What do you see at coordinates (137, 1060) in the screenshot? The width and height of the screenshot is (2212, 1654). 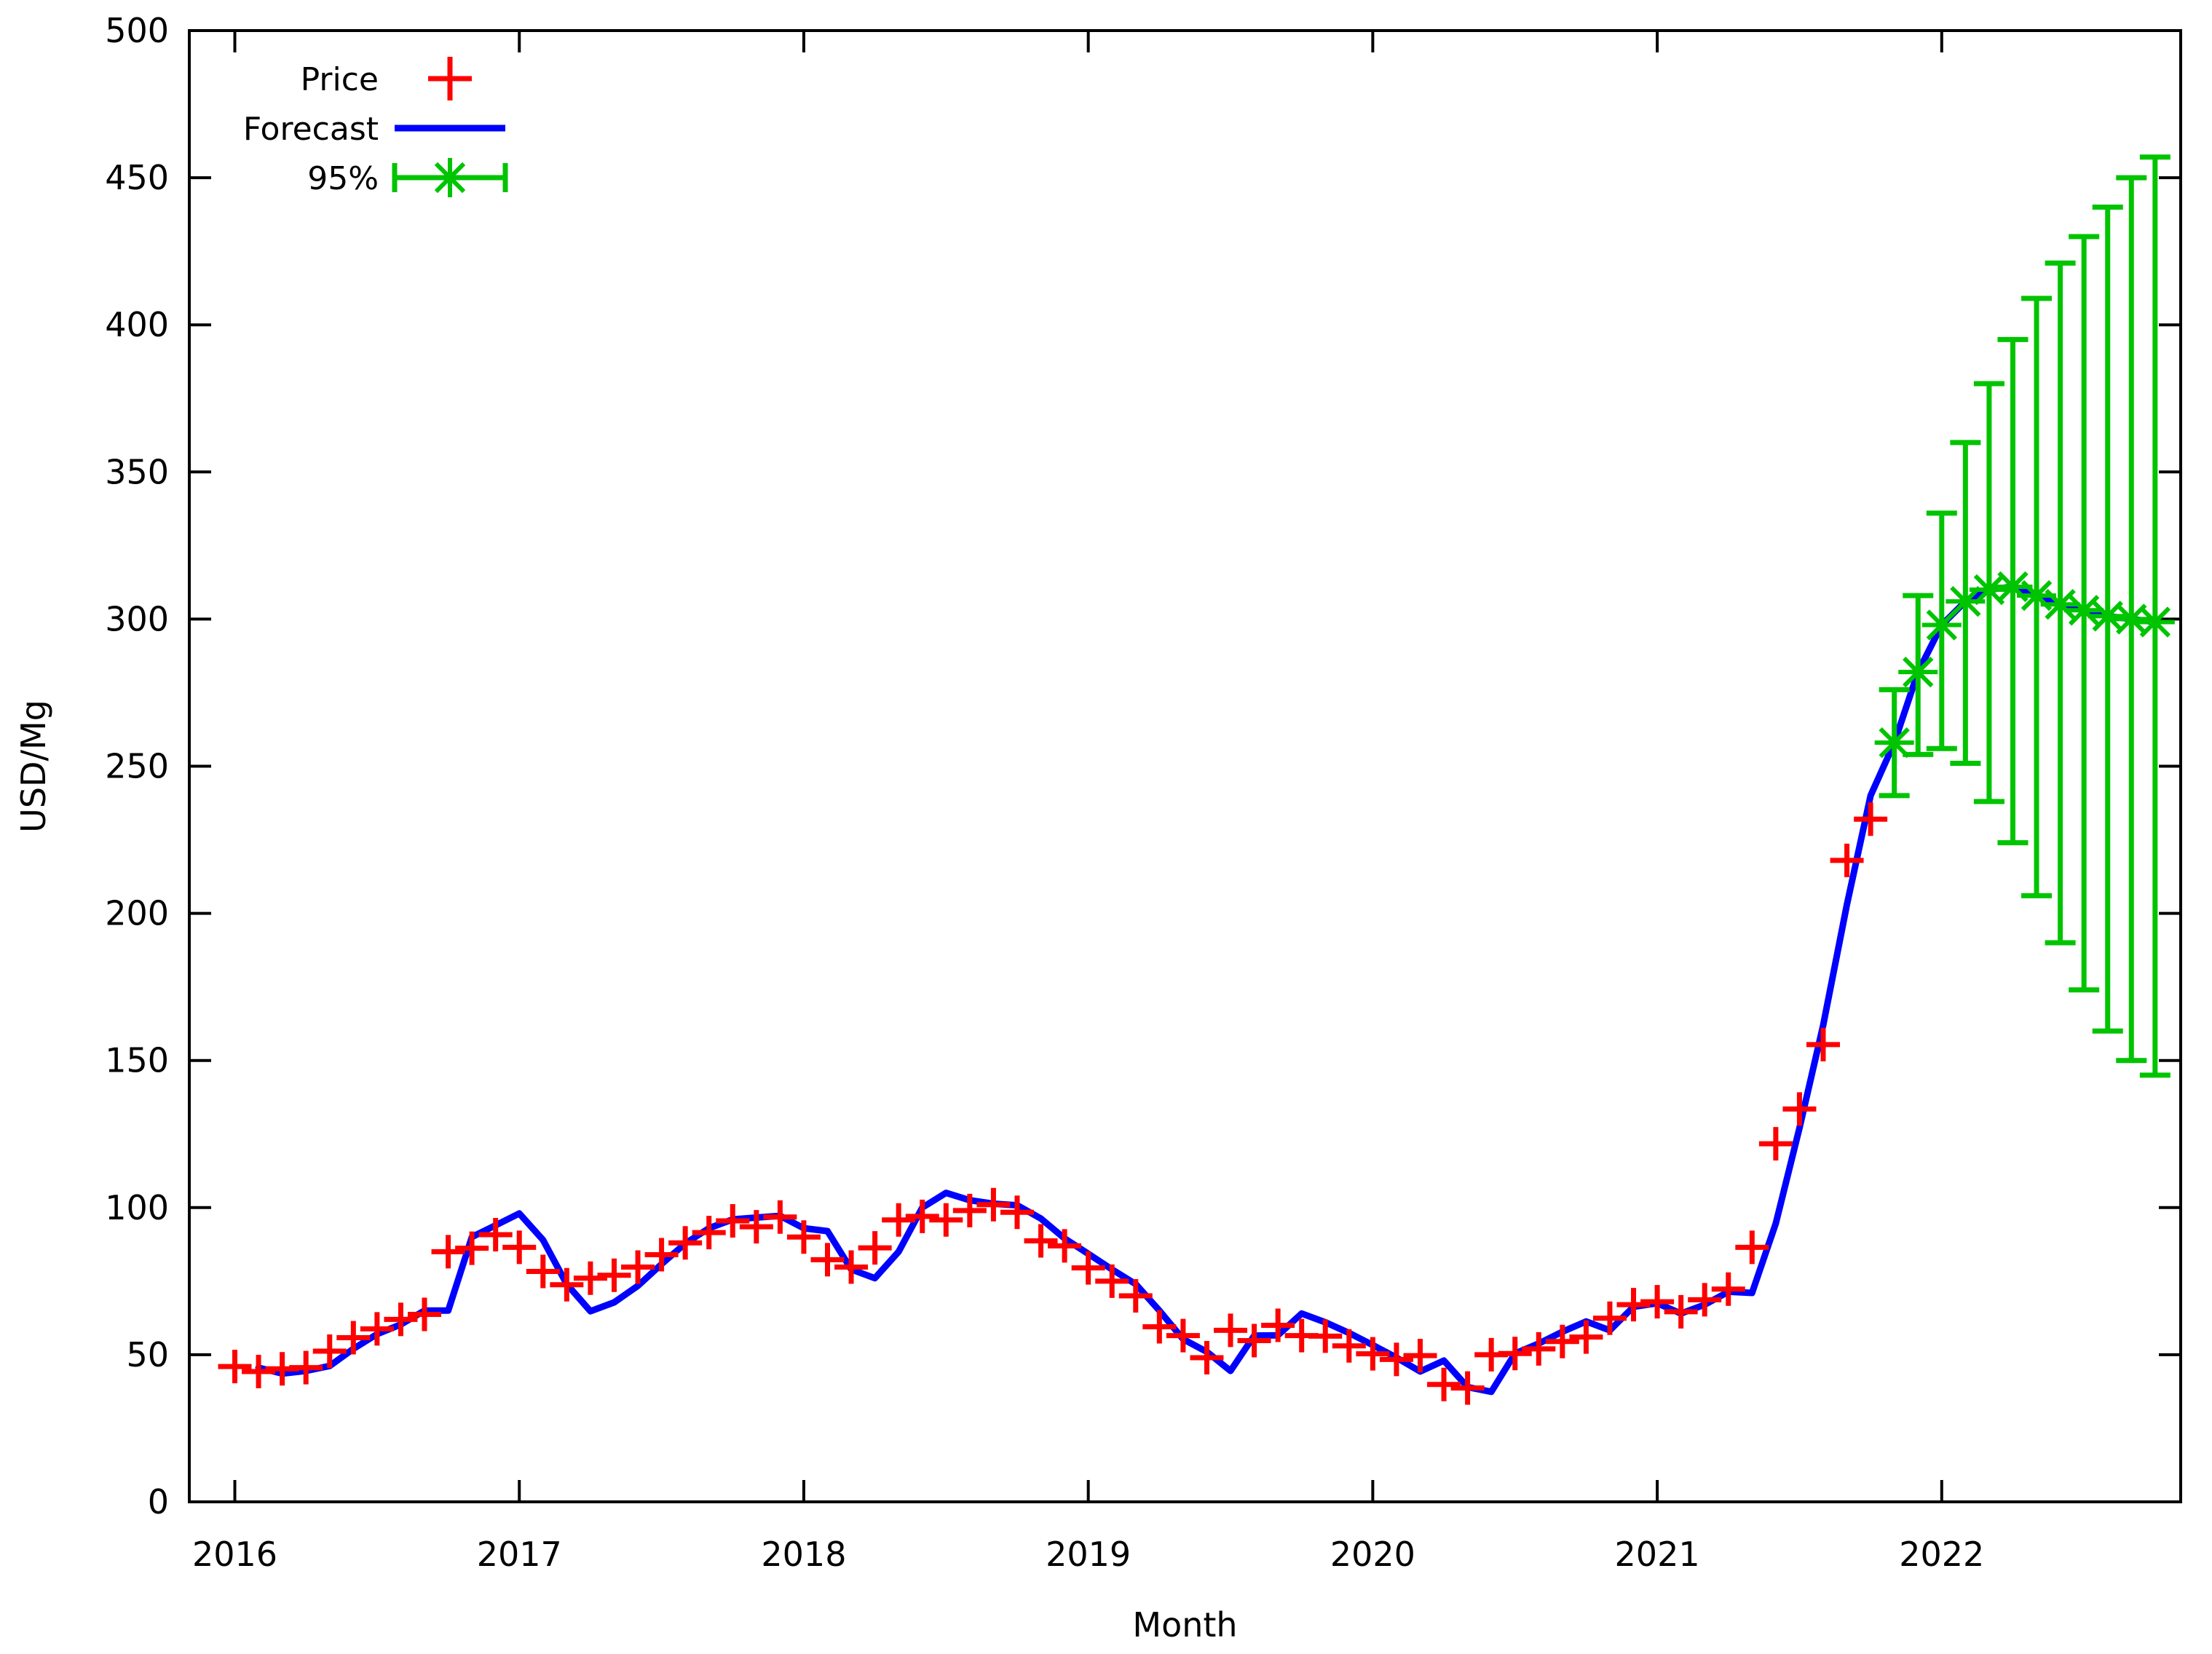 I see `y-tick-label: 150` at bounding box center [137, 1060].